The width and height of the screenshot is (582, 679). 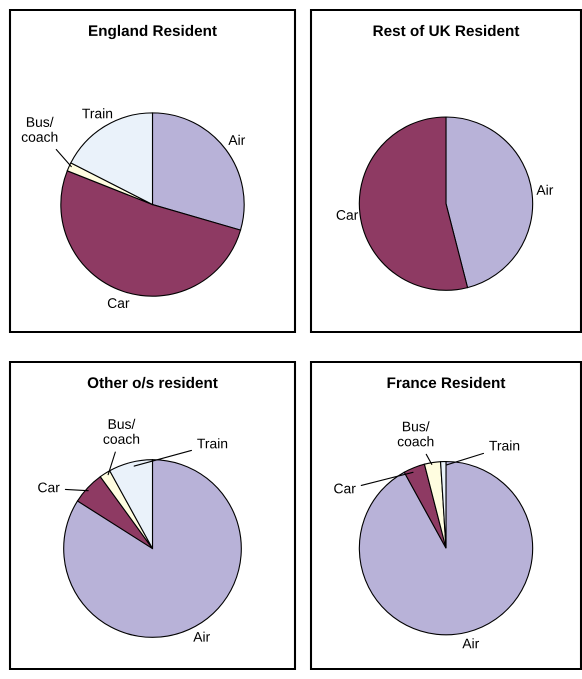 I want to click on chart-title: England Resident, so click(x=153, y=32).